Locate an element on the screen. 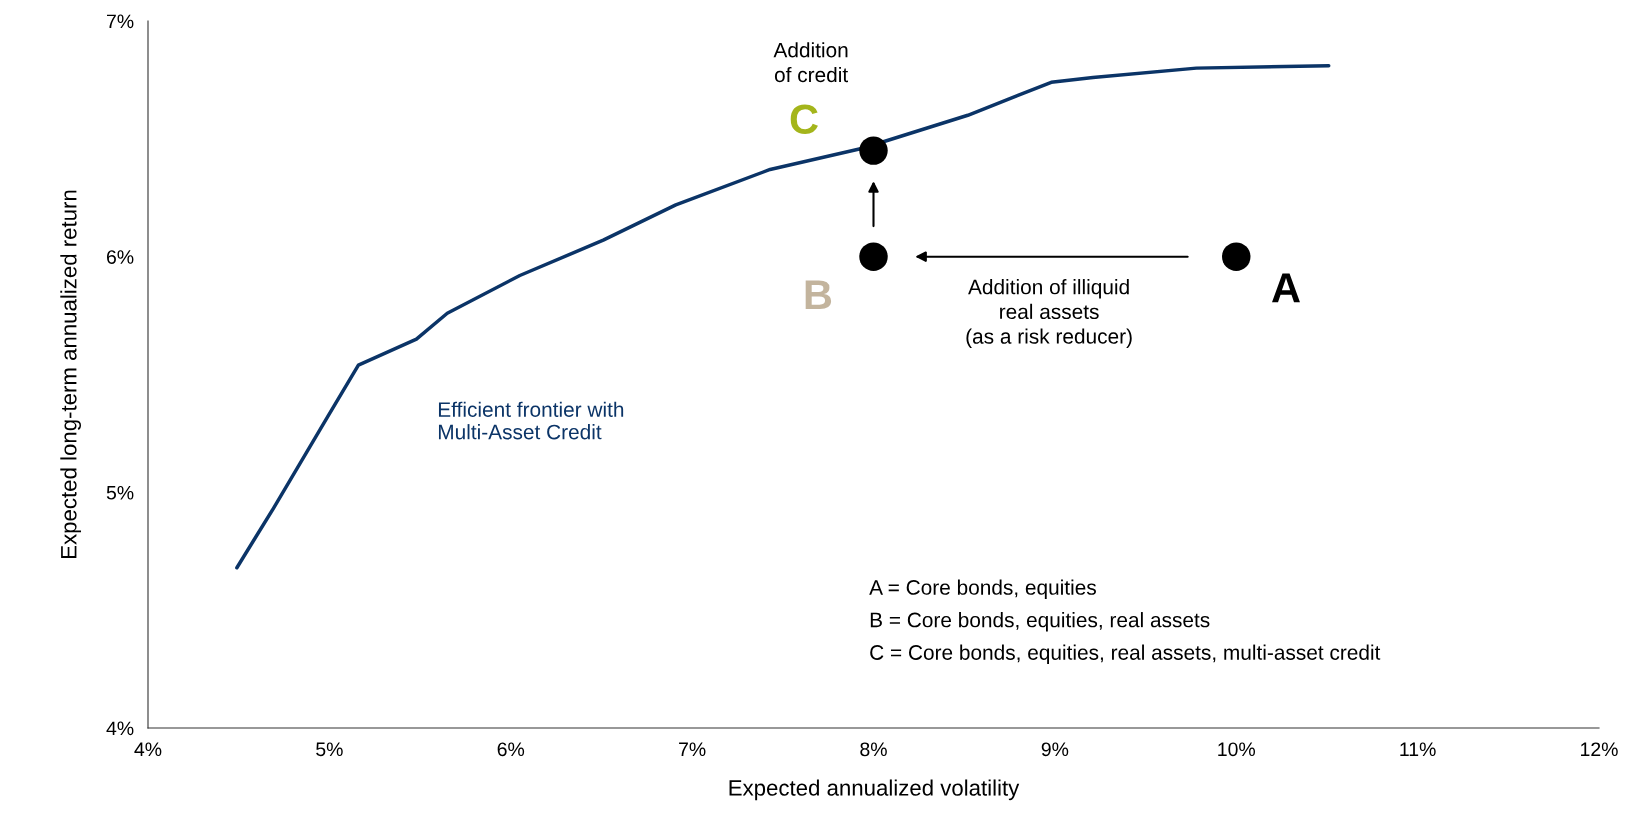 Image resolution: width=1631 pixels, height=825 pixels. annotation: C = Core bonds, equities, real assets, multi-asset credit is located at coordinates (1125, 654).